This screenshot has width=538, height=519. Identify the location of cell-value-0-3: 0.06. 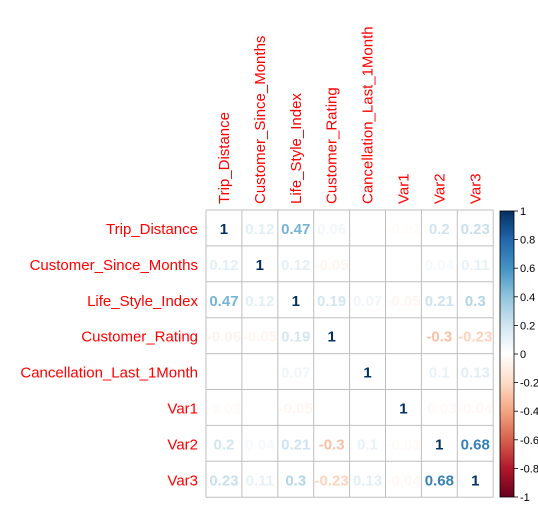
(331, 229).